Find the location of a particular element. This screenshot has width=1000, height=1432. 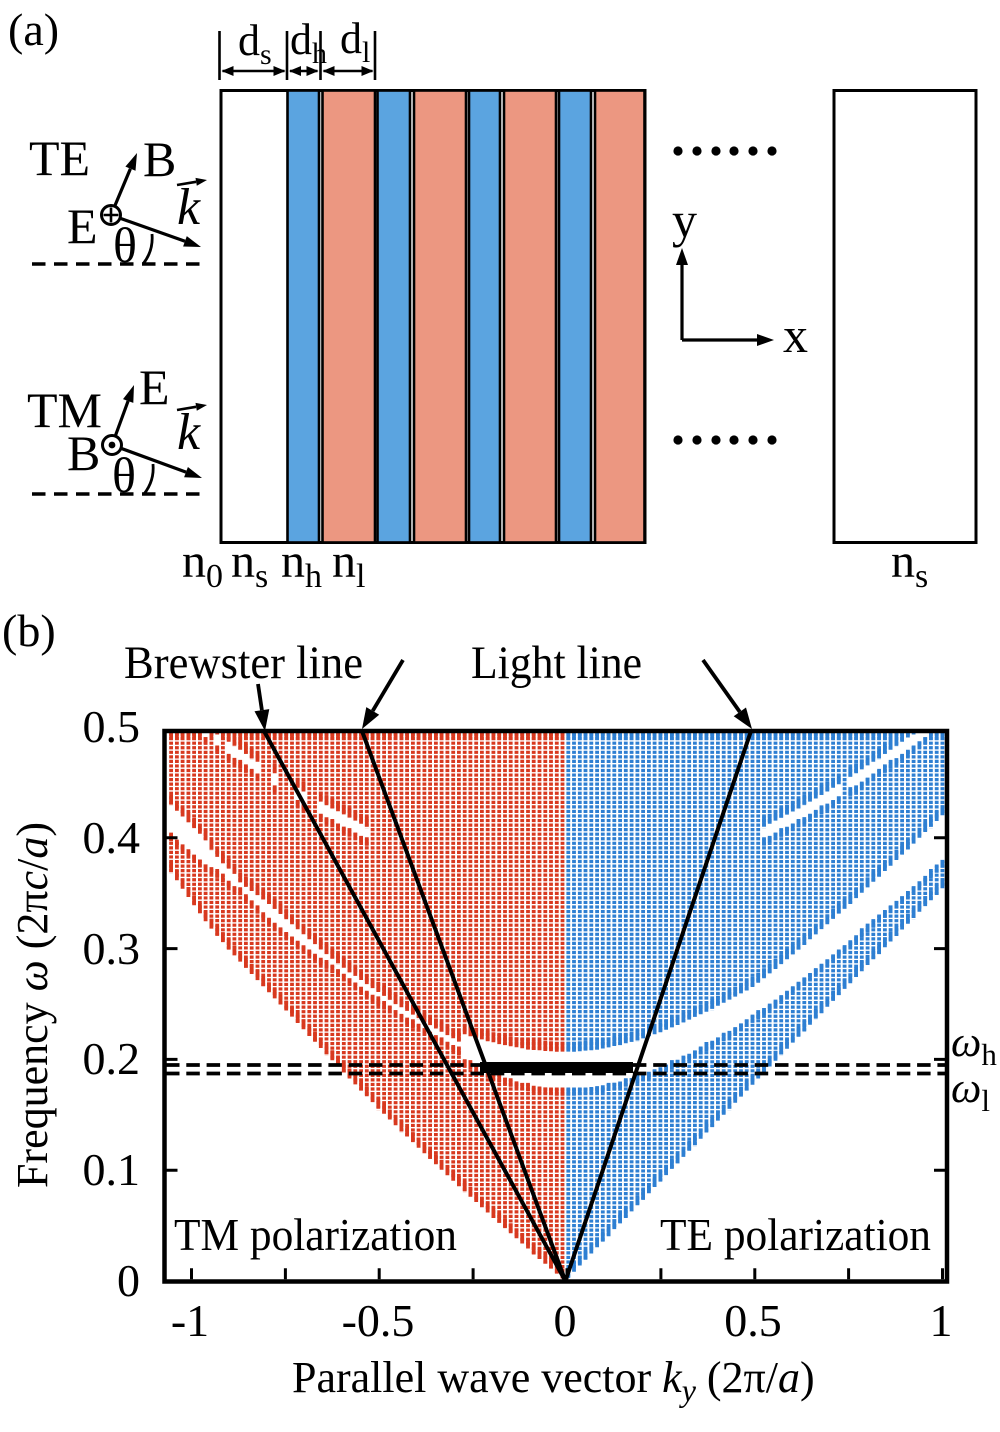

svg-text: -1 is located at coordinates (190, 1320).